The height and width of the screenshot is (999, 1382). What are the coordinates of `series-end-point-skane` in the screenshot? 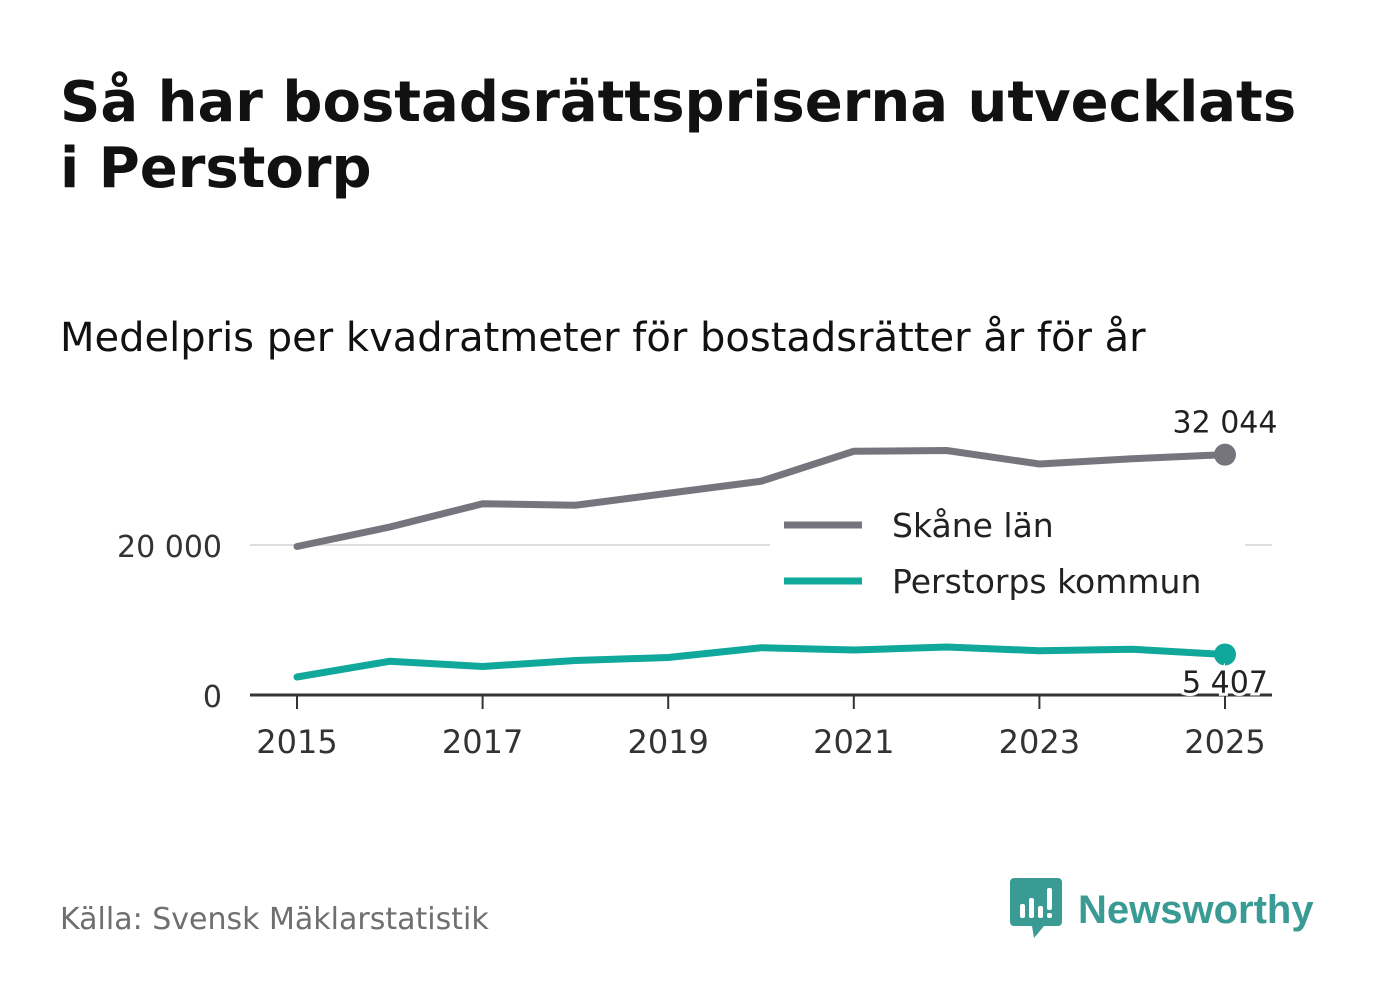 It's located at (1225, 454).